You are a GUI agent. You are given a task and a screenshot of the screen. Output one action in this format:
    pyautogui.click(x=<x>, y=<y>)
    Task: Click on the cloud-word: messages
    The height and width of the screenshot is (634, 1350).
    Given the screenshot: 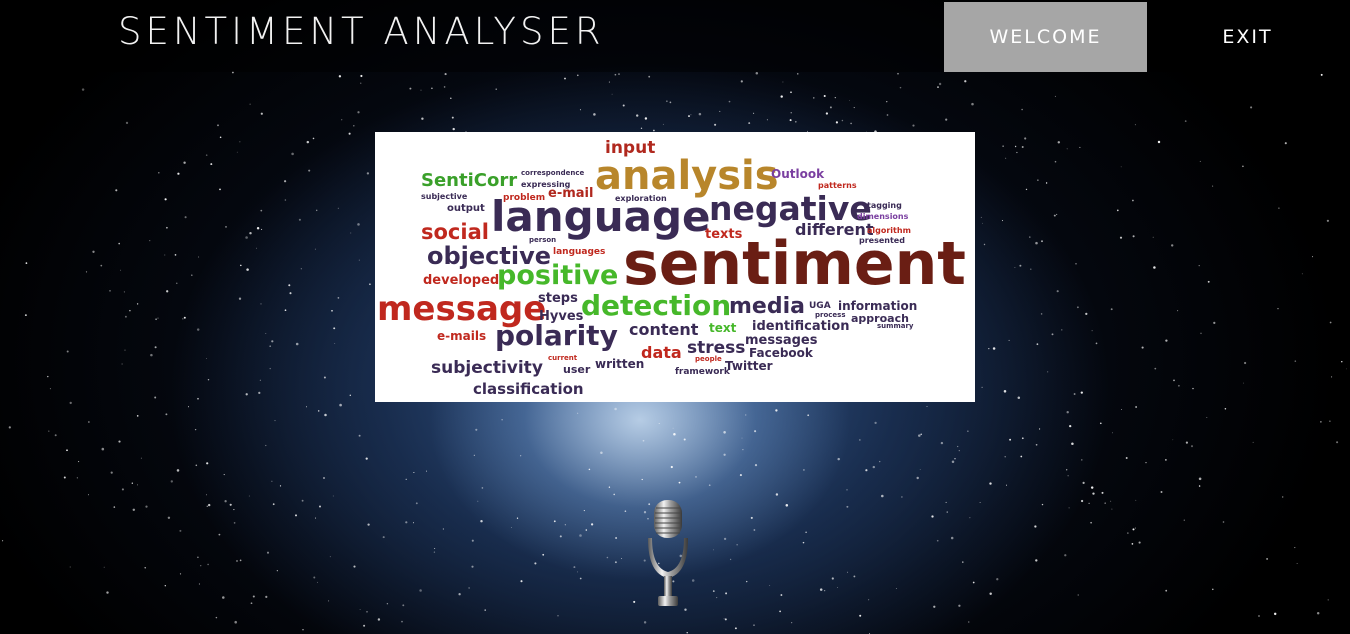 What is the action you would take?
    pyautogui.click(x=781, y=340)
    